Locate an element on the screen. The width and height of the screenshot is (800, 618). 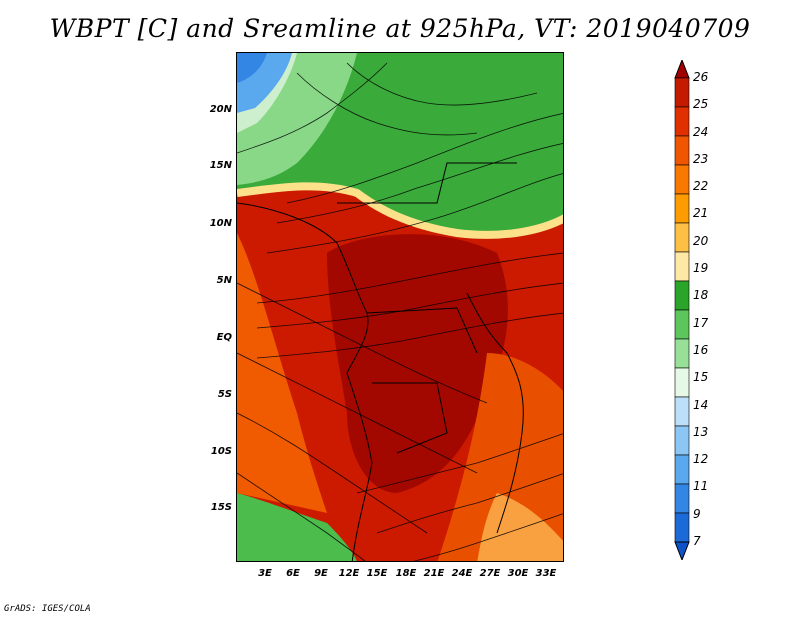
colorbar-label: 24 is located at coordinates (701, 131).